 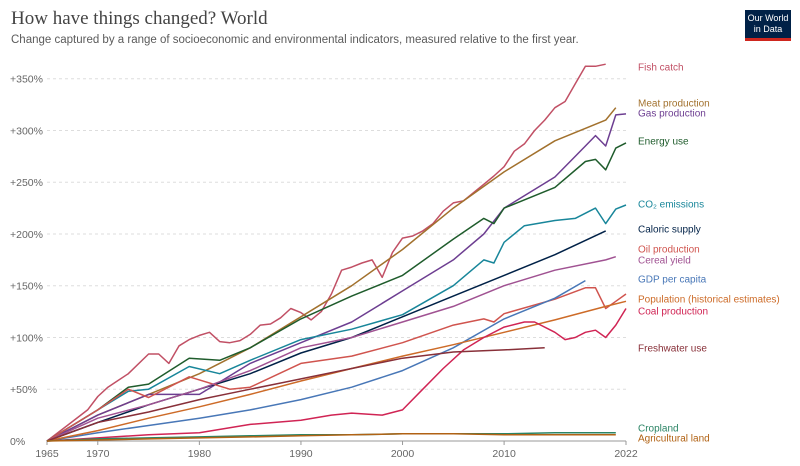 What do you see at coordinates (661, 68) in the screenshot?
I see `series-label-fish-catch: Fish catch` at bounding box center [661, 68].